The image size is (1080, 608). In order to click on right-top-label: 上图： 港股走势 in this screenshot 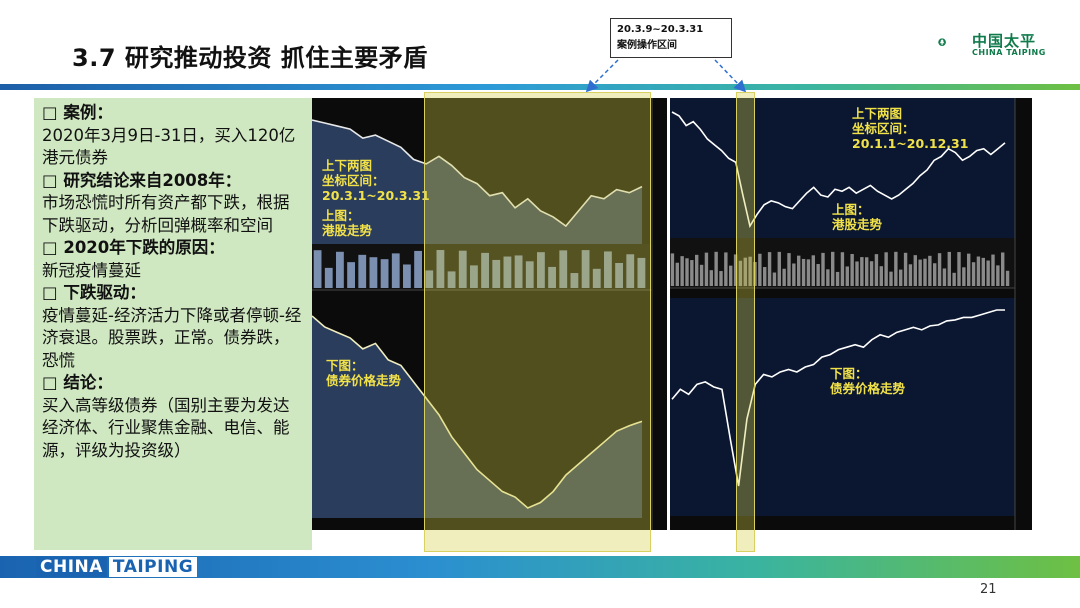, I will do `click(857, 217)`.